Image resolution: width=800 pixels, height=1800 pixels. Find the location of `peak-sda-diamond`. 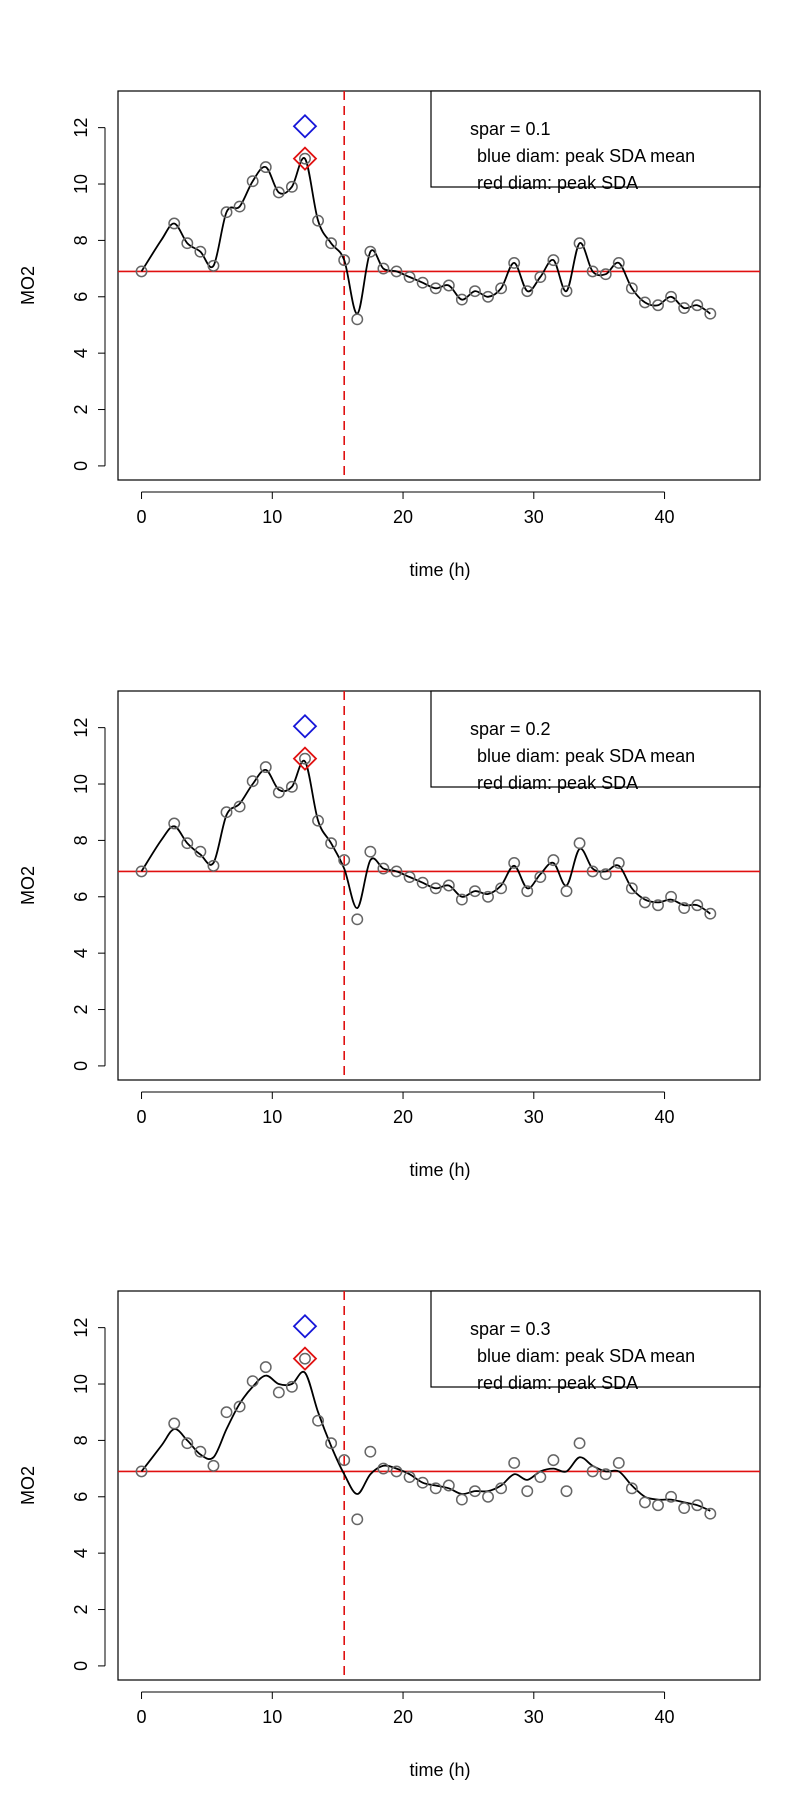

peak-sda-diamond is located at coordinates (305, 758).